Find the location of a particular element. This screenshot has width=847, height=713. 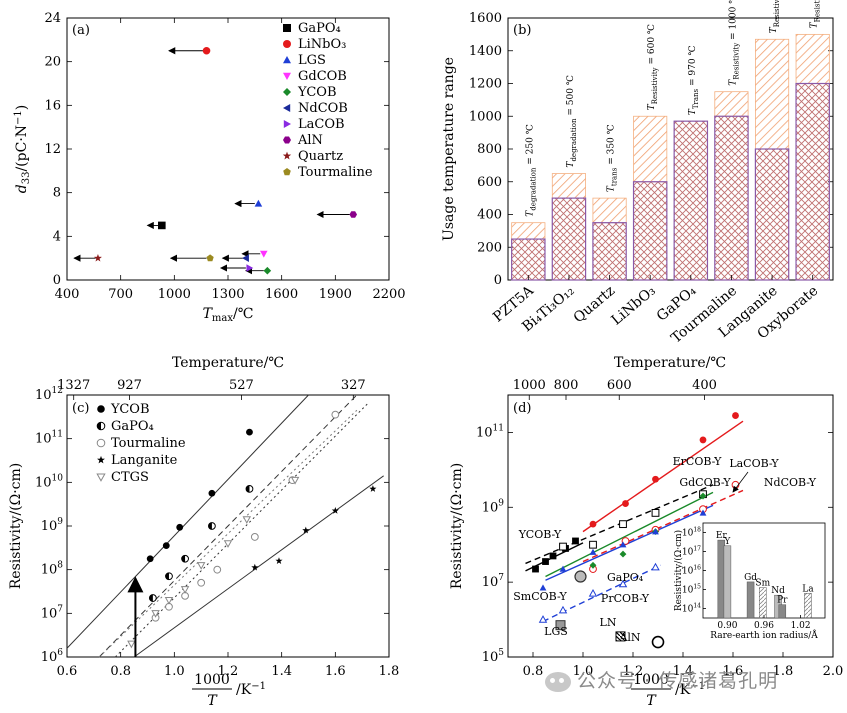

d-inset-bar is located at coordinates (763, 603).